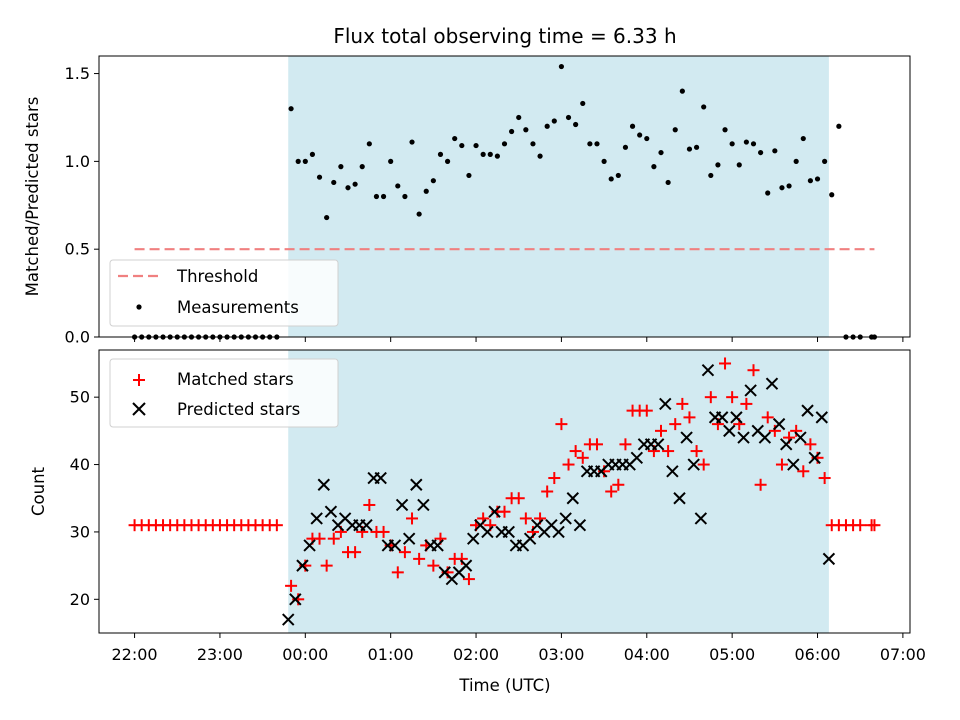  I want to click on legend-predicted-swatch, so click(139, 409).